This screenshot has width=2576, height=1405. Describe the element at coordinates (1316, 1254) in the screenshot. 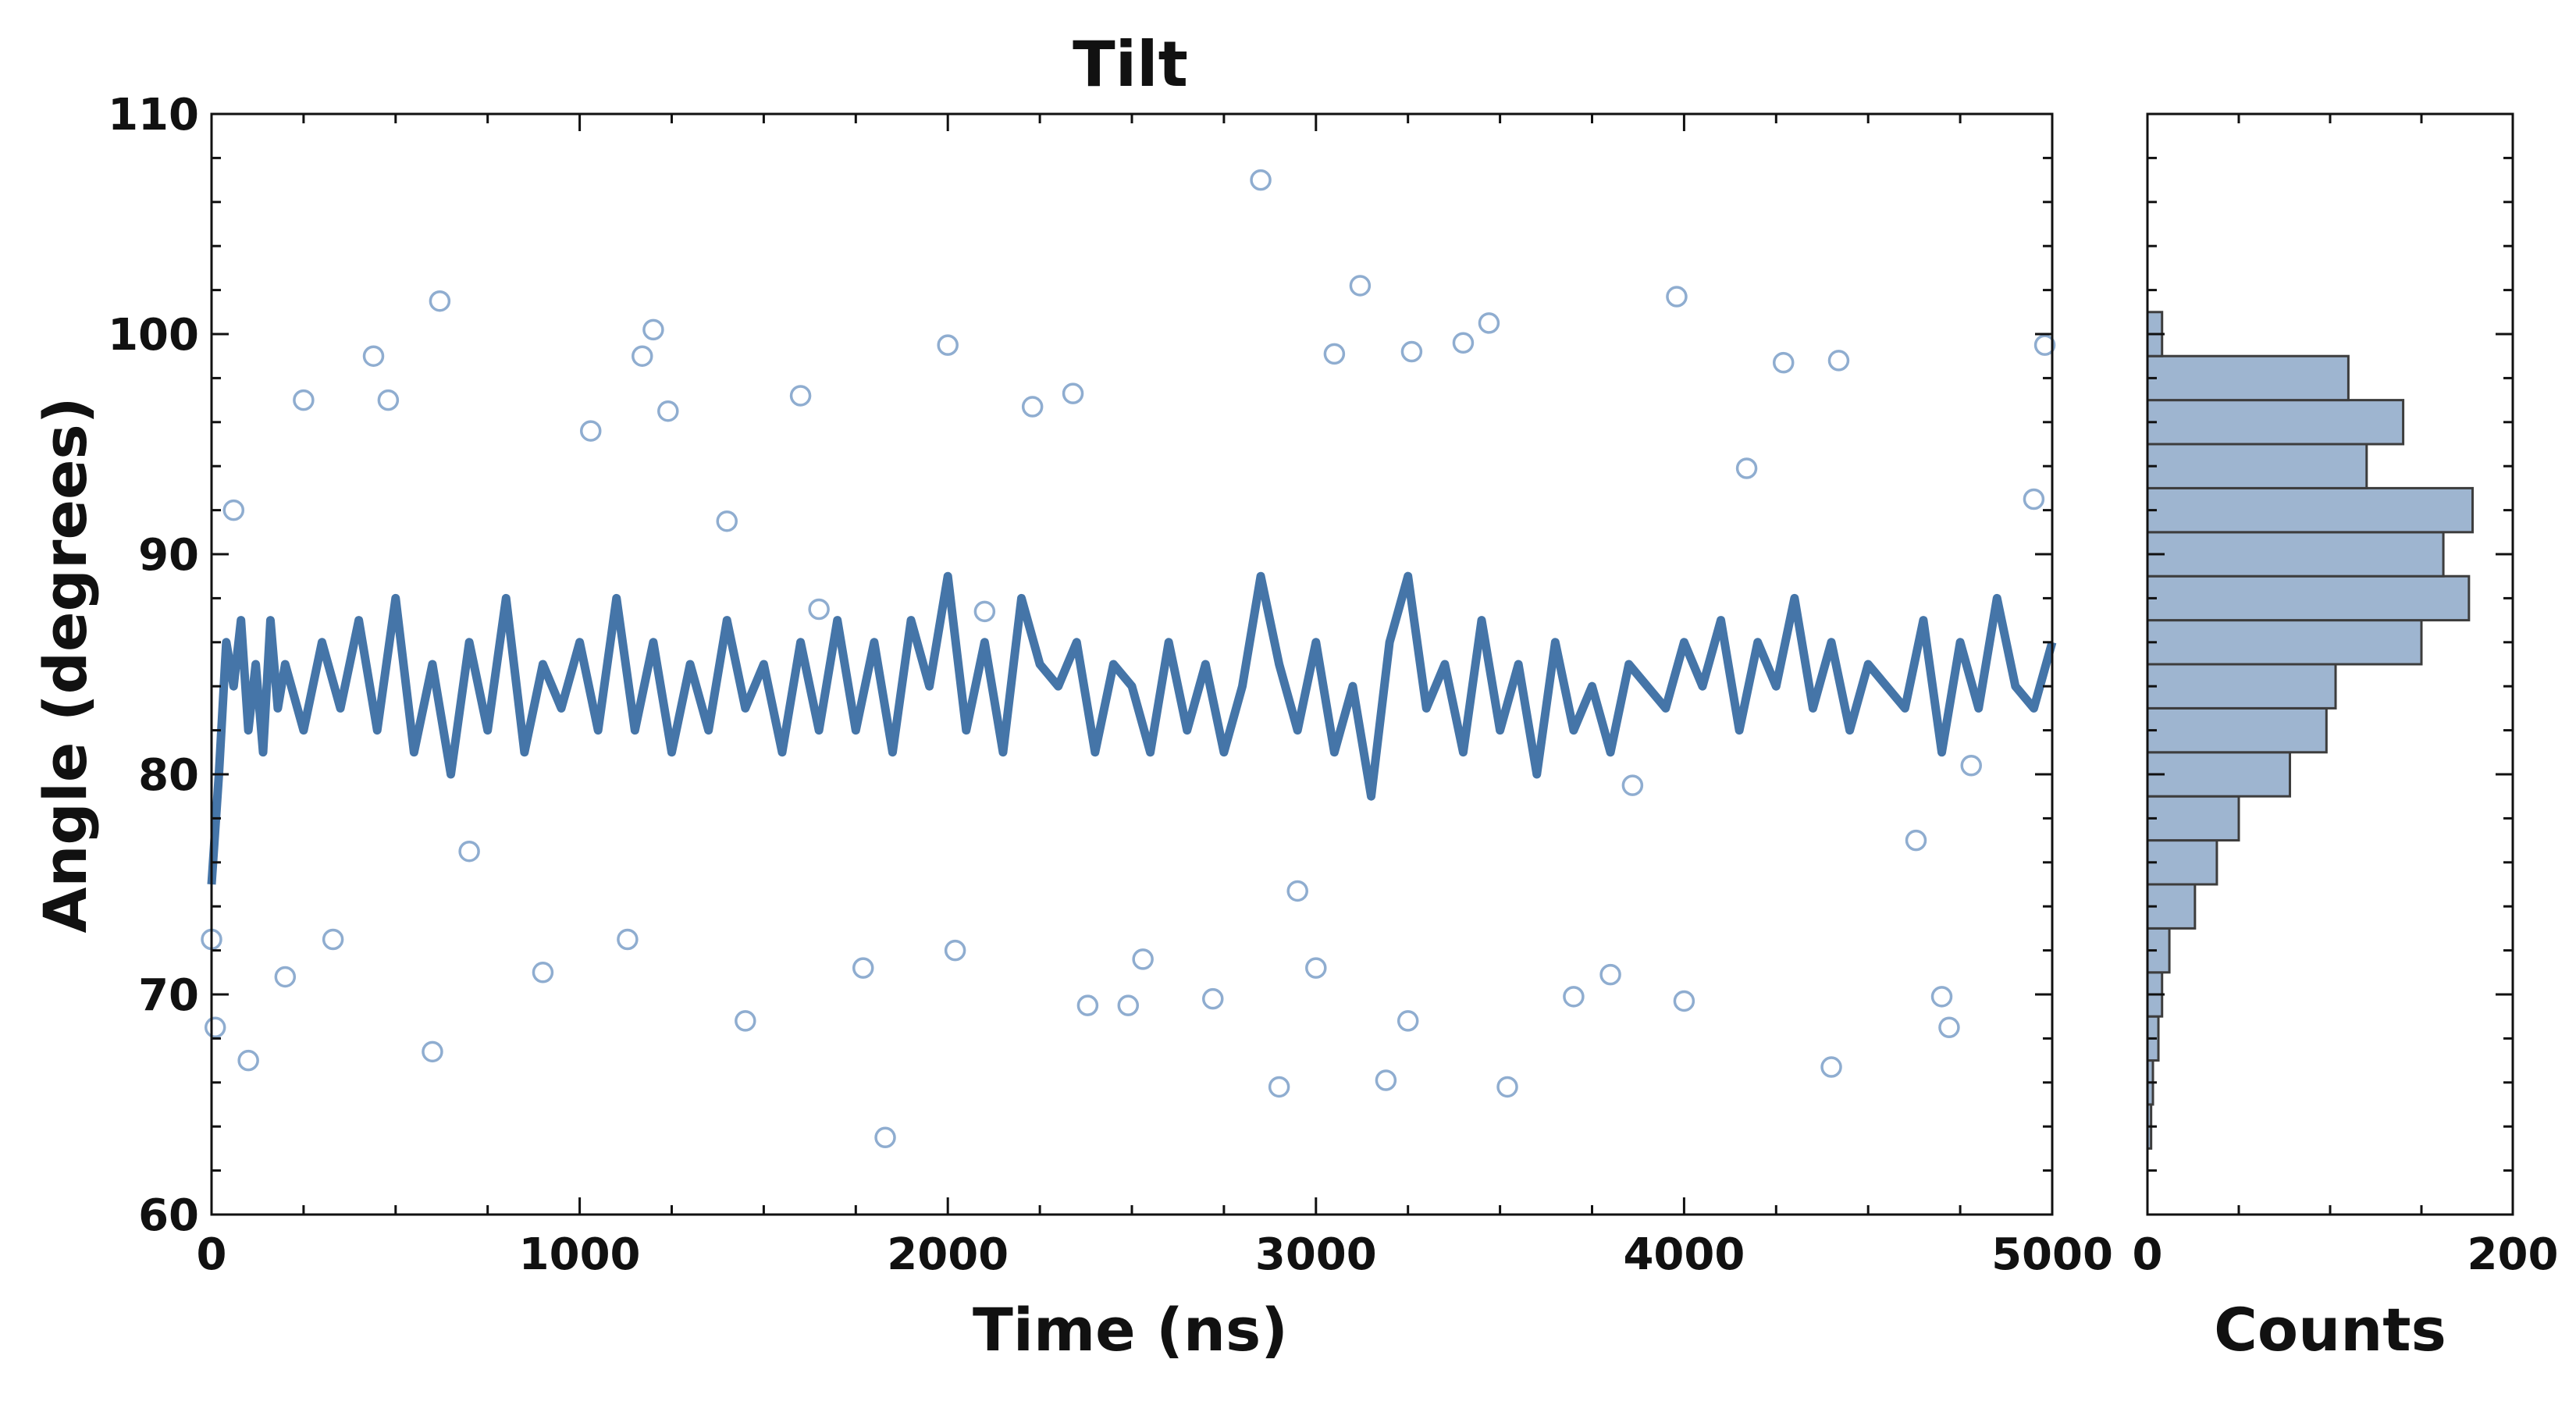

I see `x-tick-label: 3000` at that location.